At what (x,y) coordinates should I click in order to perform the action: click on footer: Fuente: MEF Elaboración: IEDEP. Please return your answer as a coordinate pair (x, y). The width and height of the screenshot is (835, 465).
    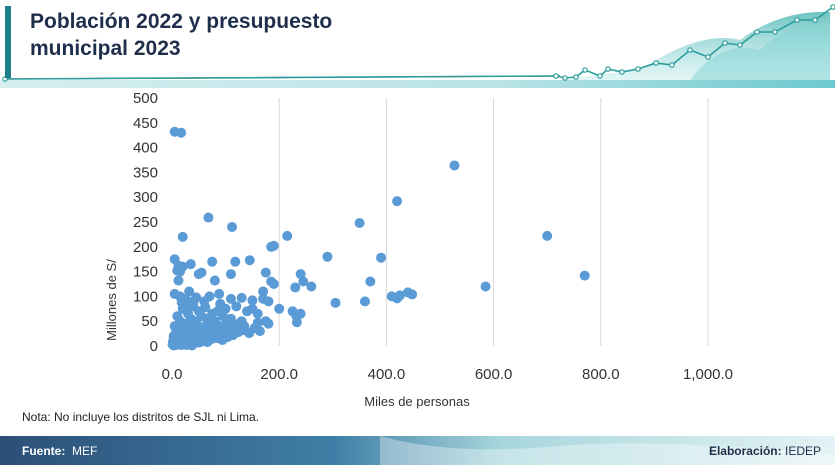
    Looking at the image, I should click on (417, 450).